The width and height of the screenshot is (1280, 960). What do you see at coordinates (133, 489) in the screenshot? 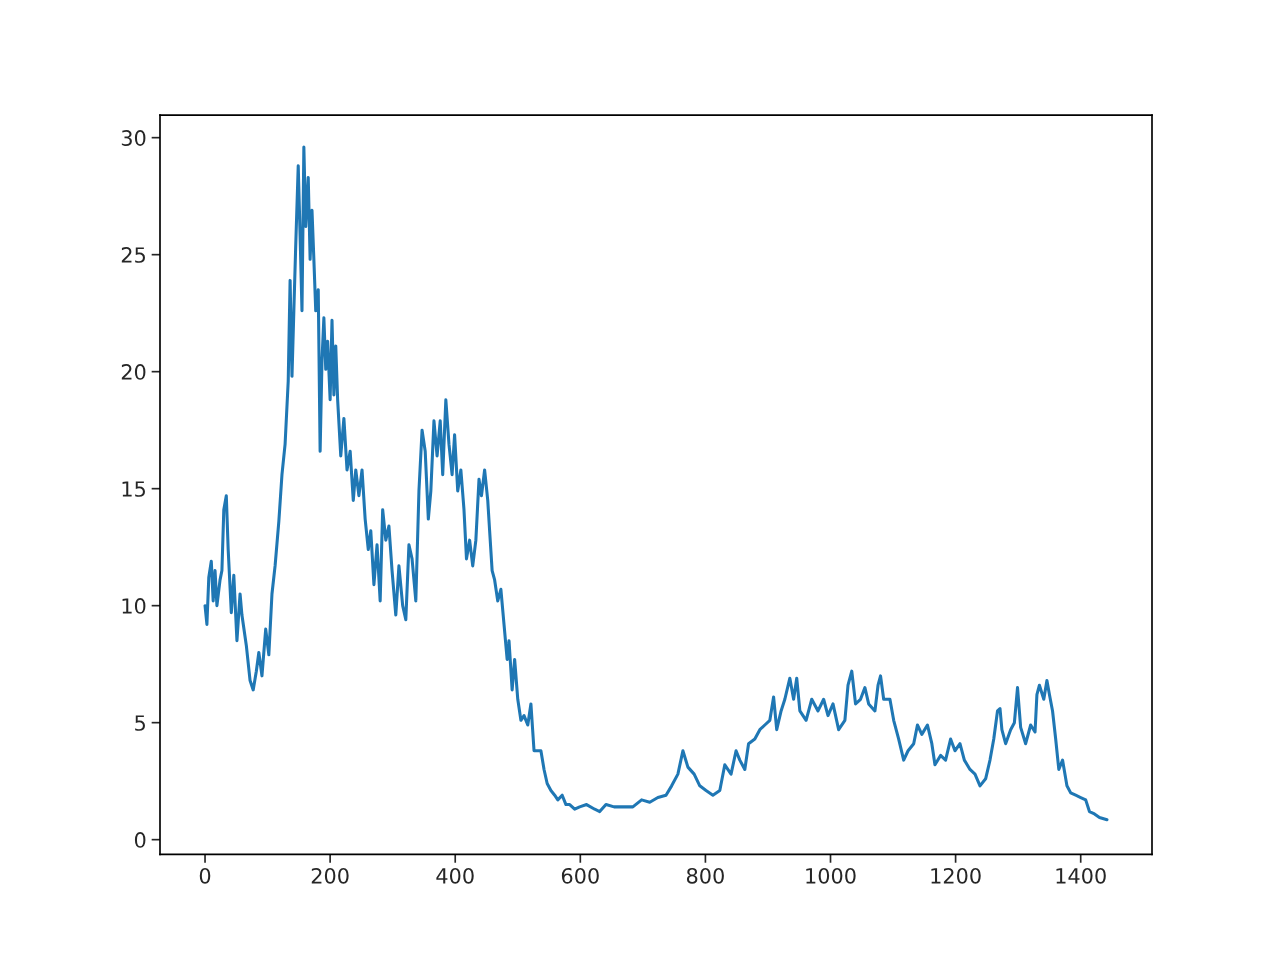
I see `y-tick-label: 15` at bounding box center [133, 489].